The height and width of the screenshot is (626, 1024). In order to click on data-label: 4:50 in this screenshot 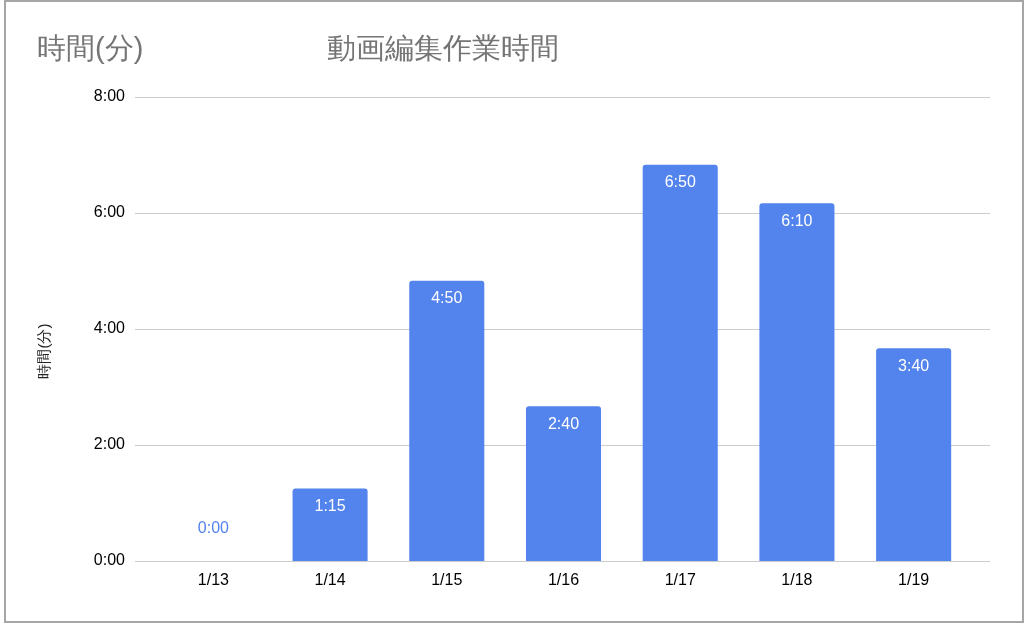, I will do `click(447, 298)`.